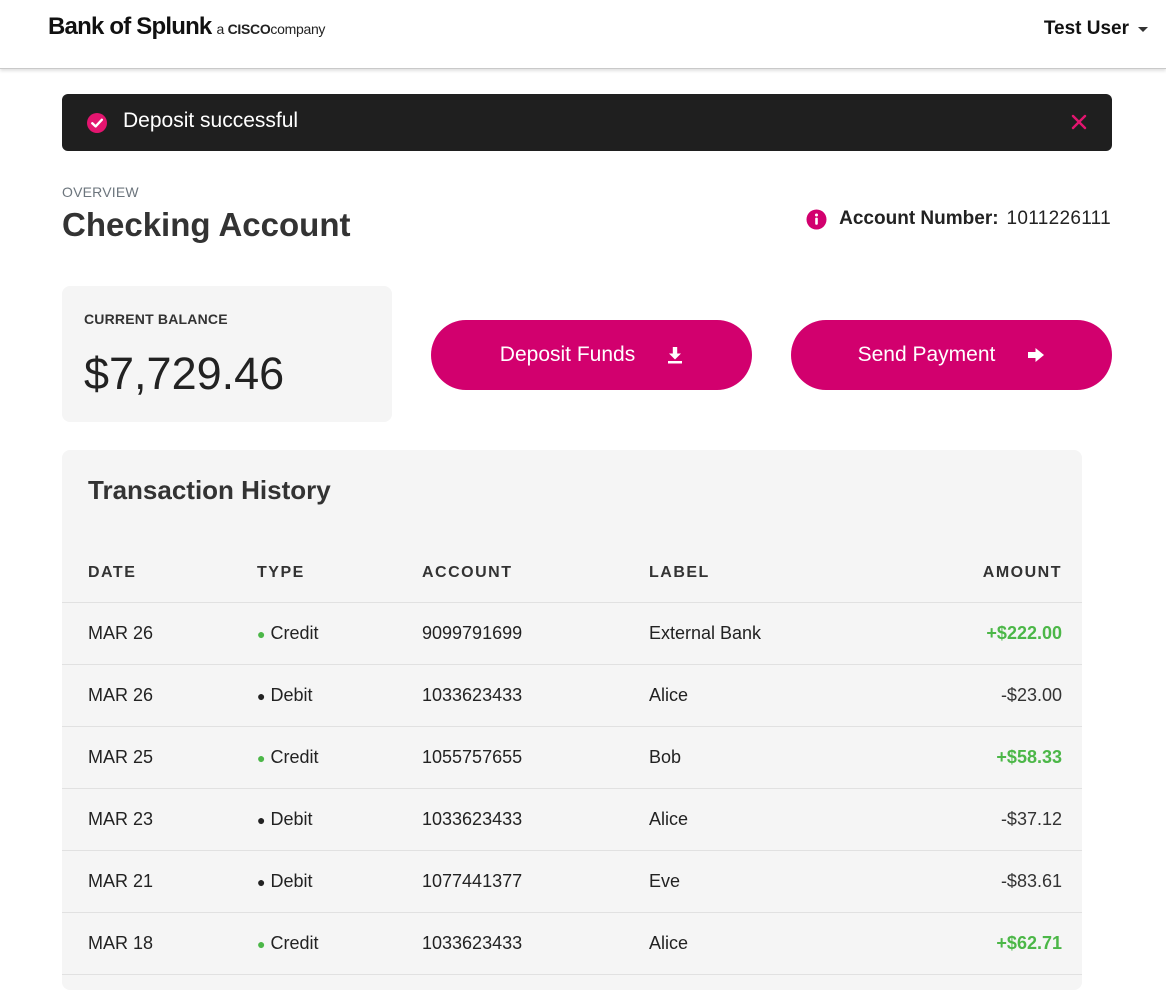  Describe the element at coordinates (112, 572) in the screenshot. I see `column-header-date: DATE` at that location.